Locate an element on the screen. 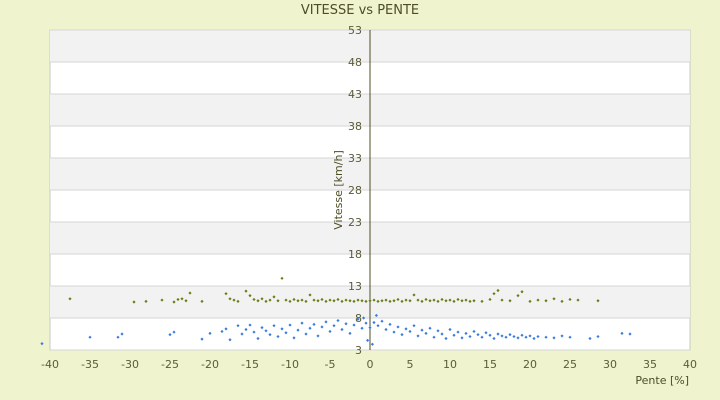  x-tick-label: 0 is located at coordinates (370, 364).